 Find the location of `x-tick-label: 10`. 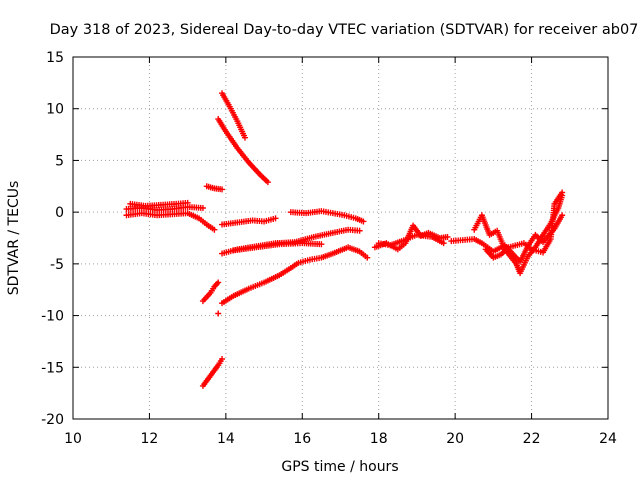

x-tick-label: 10 is located at coordinates (73, 439).